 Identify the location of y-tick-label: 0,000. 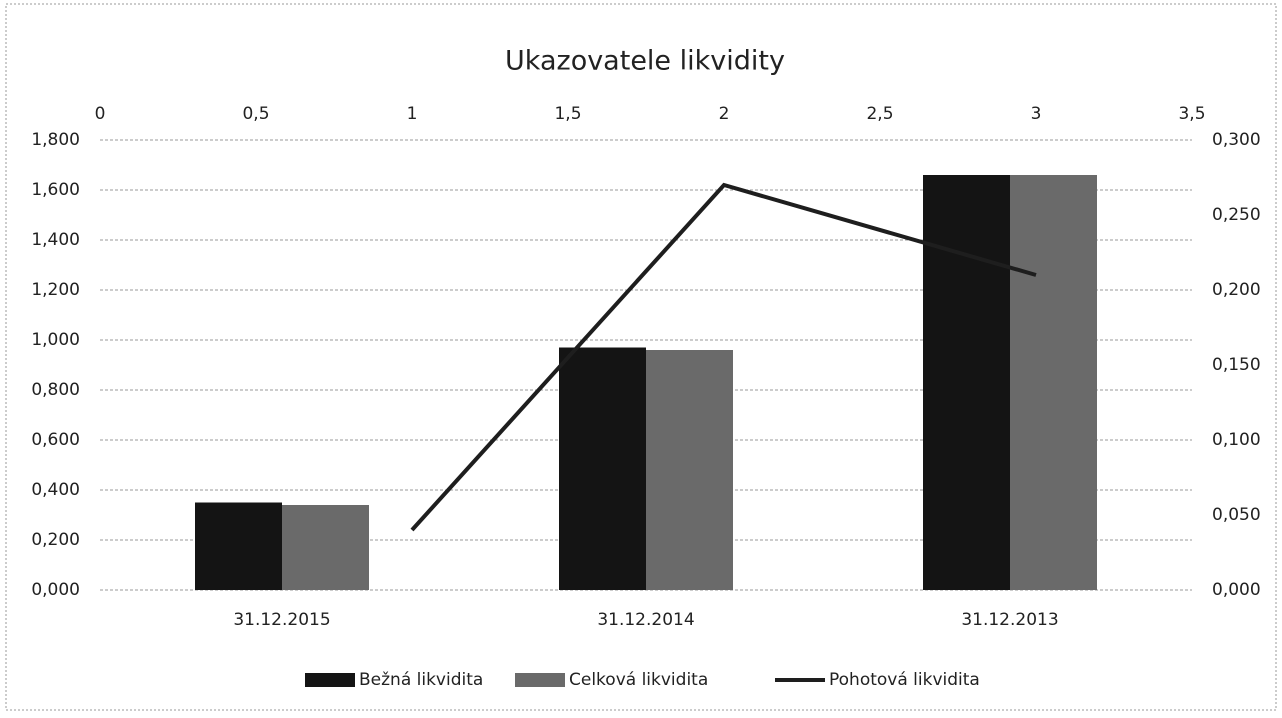
(55, 590).